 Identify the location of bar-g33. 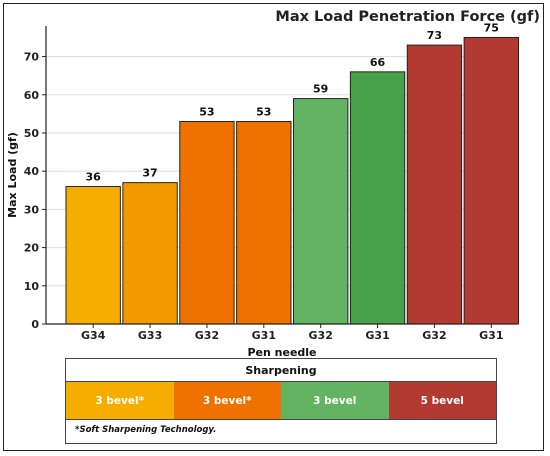
(150, 253).